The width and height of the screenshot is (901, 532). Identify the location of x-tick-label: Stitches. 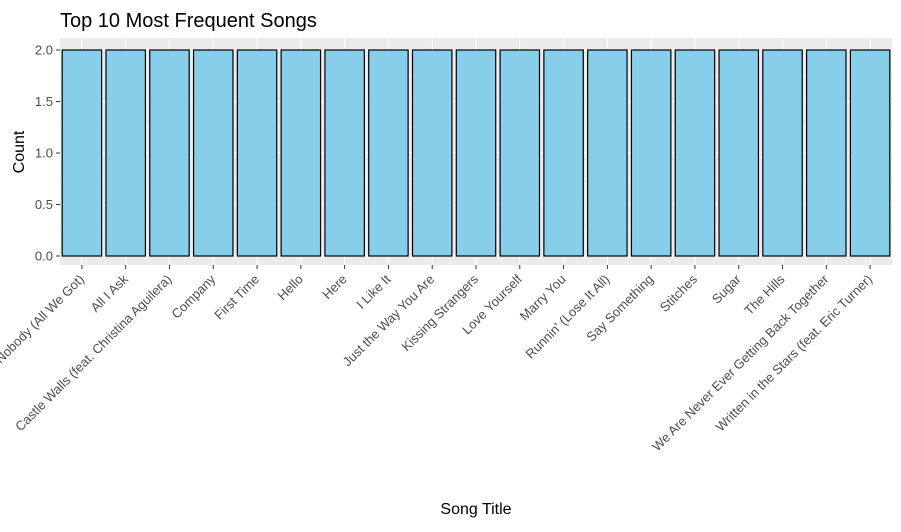
(679, 293).